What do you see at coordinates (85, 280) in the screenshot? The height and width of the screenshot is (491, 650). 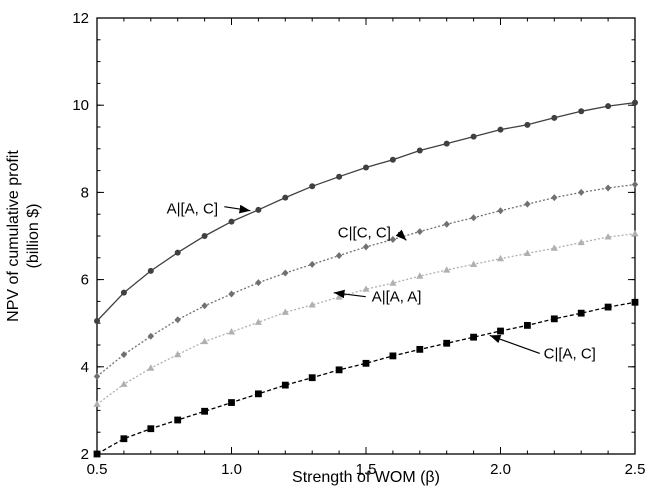 I see `y-tick-label: 6` at bounding box center [85, 280].